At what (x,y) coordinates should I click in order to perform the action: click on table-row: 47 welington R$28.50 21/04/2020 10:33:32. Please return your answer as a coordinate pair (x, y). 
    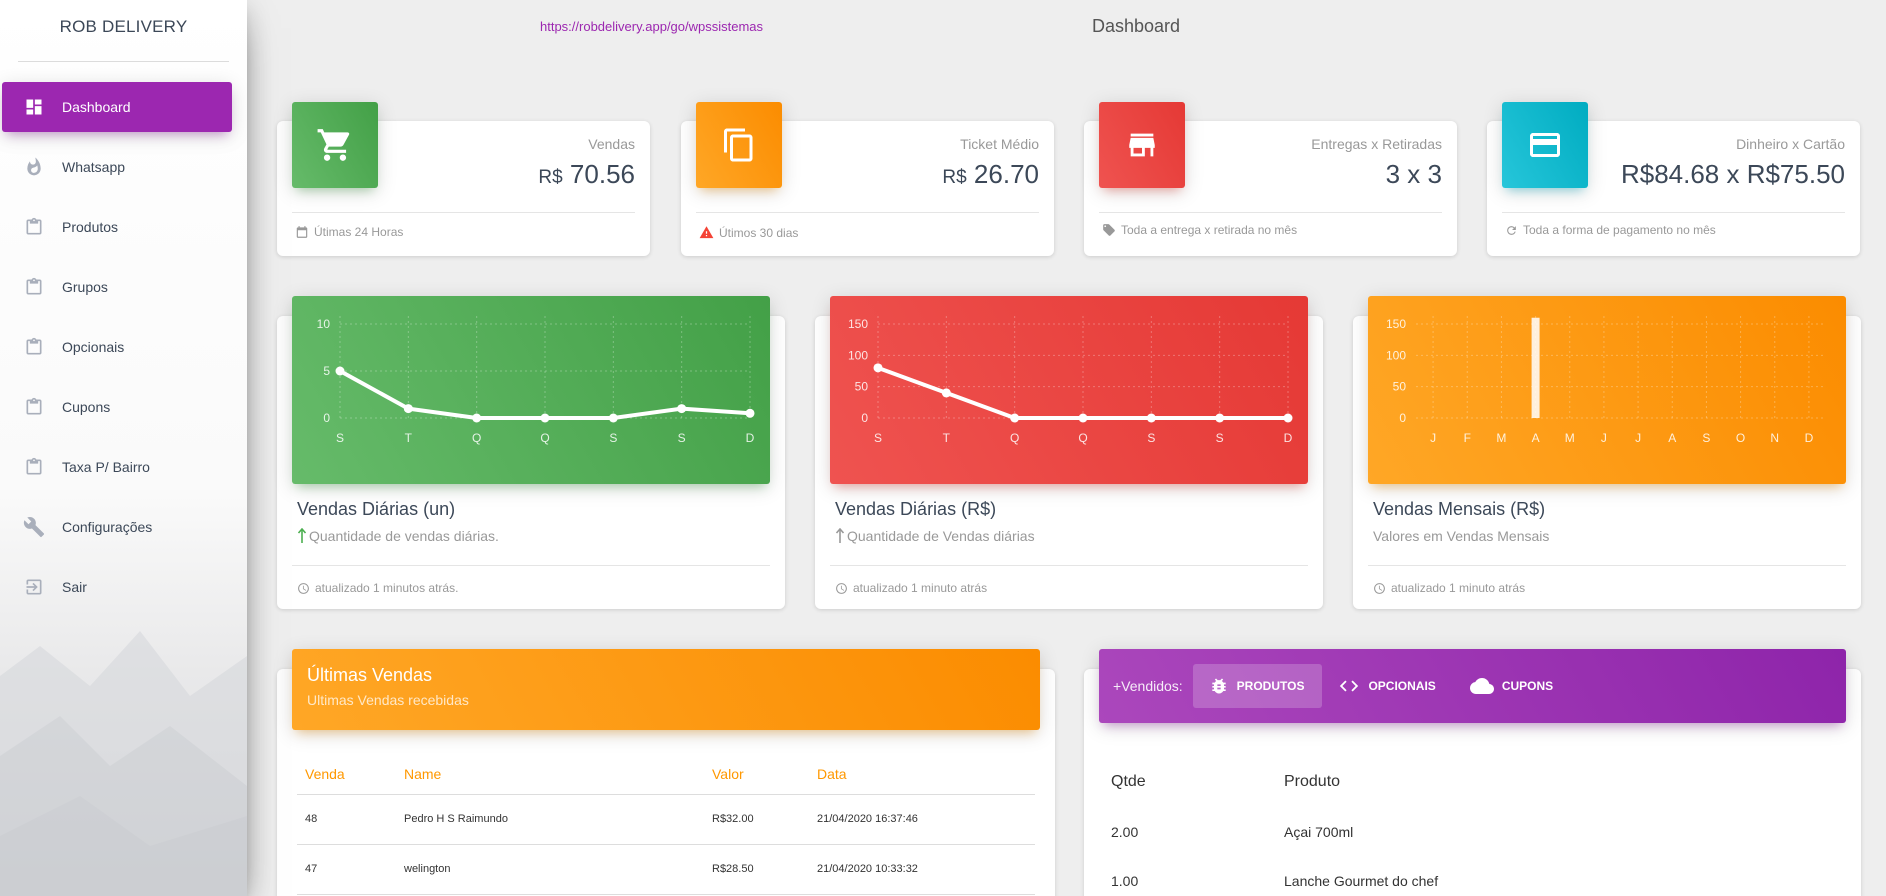
    Looking at the image, I should click on (666, 869).